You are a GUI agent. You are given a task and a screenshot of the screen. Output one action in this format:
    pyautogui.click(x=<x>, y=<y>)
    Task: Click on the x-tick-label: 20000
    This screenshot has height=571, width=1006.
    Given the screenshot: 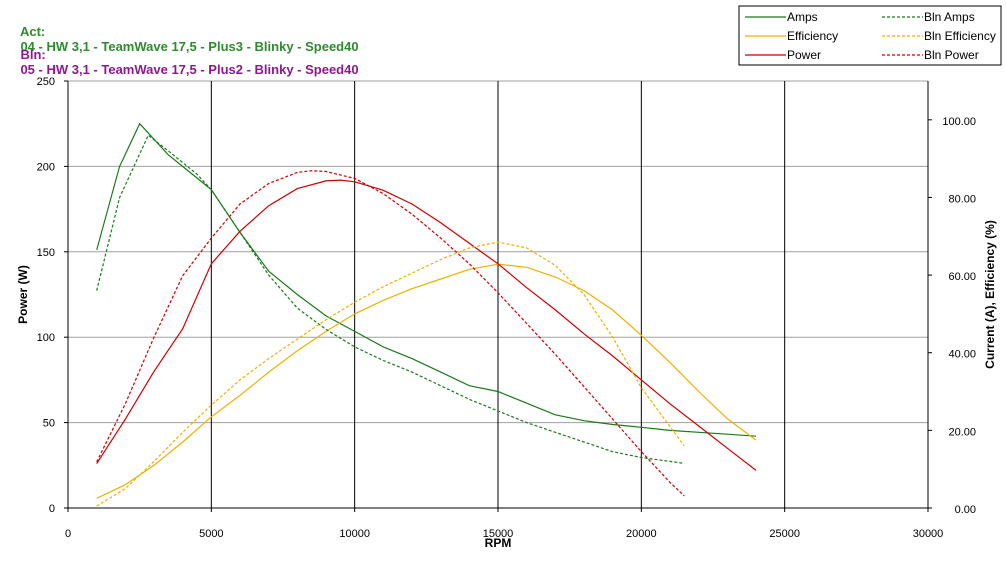 What is the action you would take?
    pyautogui.click(x=641, y=534)
    